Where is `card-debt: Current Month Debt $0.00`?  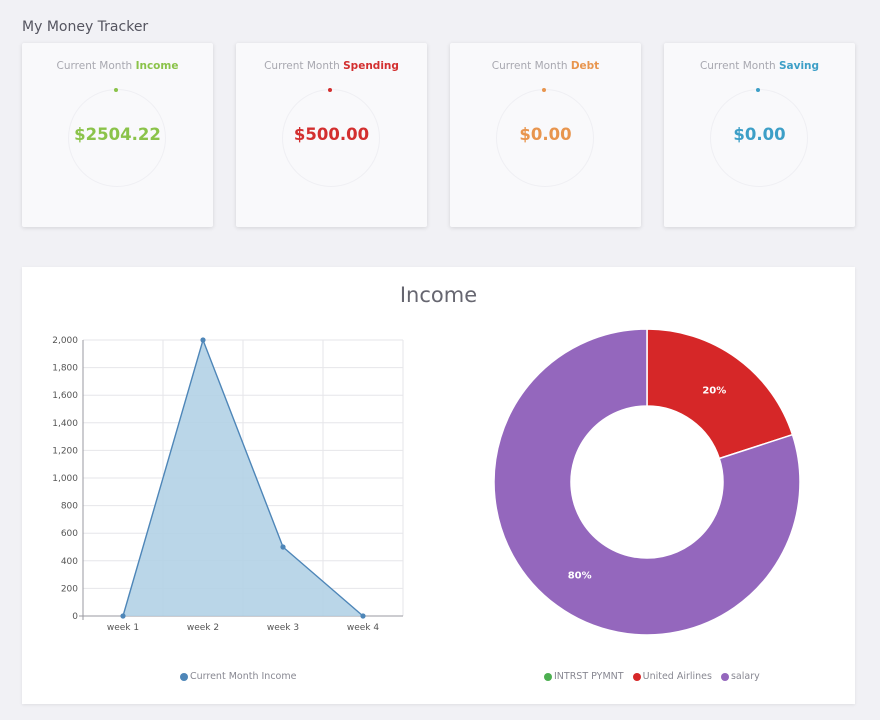 card-debt: Current Month Debt $0.00 is located at coordinates (545, 135).